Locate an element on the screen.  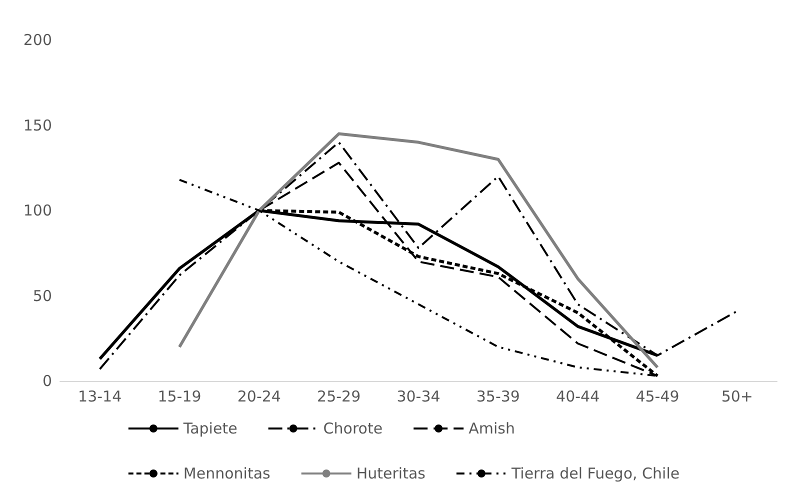
y-tick-label: 50 is located at coordinates (42, 295).